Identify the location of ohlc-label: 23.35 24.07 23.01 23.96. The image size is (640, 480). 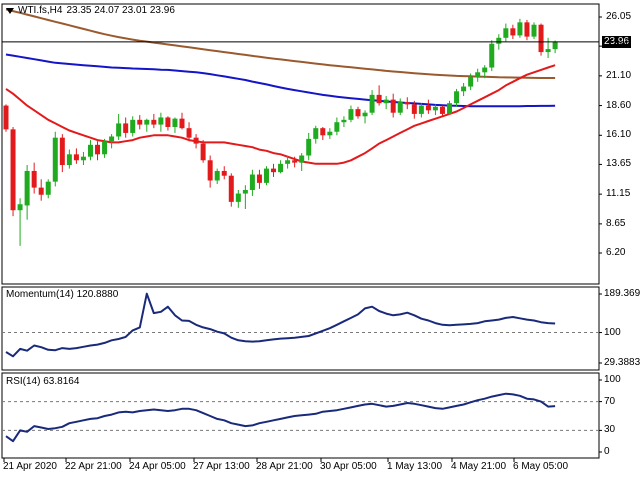
(120, 10).